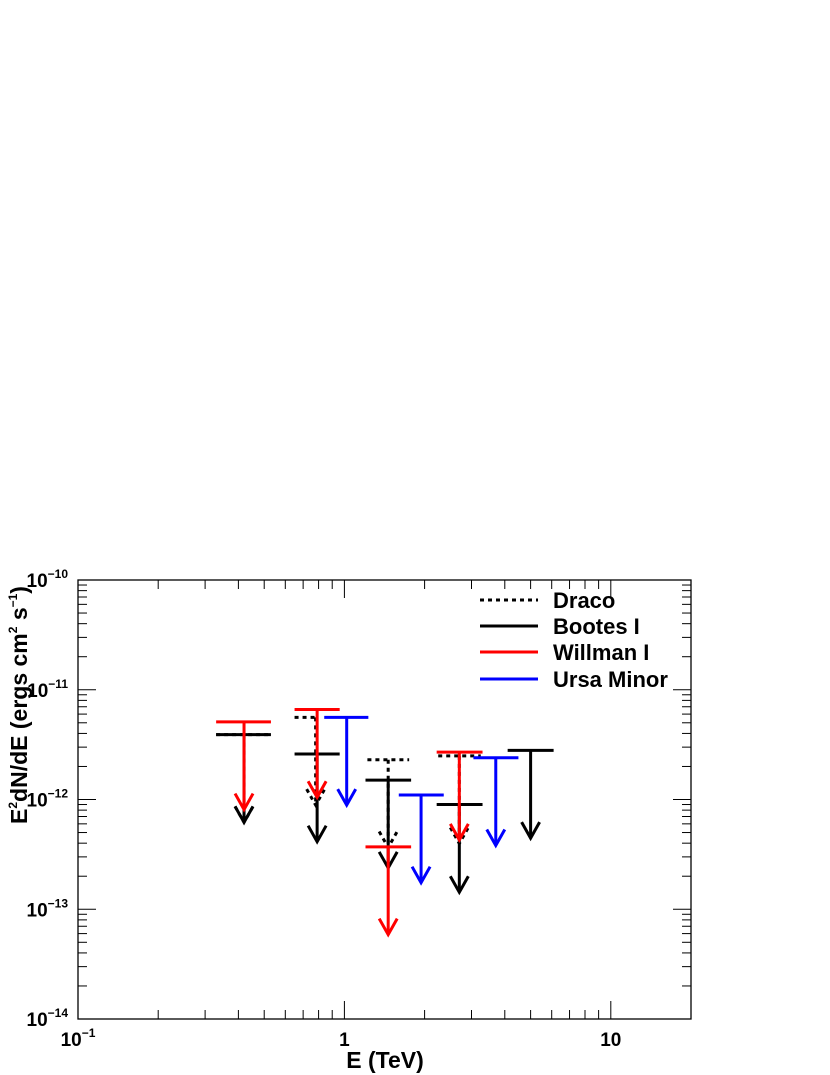  I want to click on y-tick-label: 10−13, so click(48, 908).